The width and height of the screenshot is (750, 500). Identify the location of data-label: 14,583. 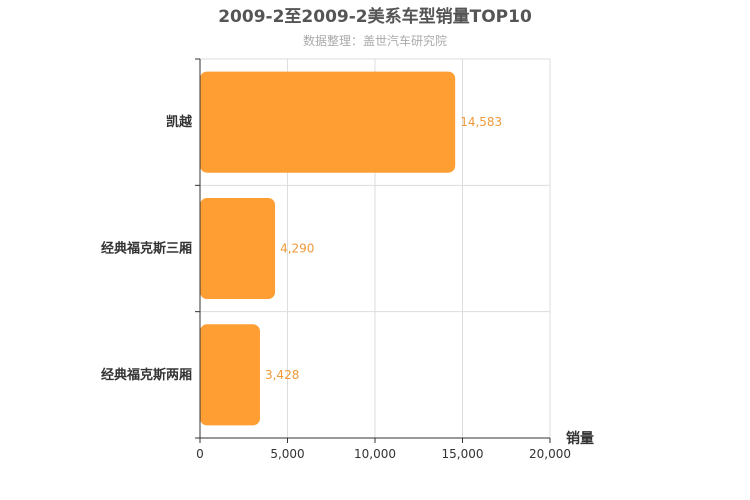
(481, 122).